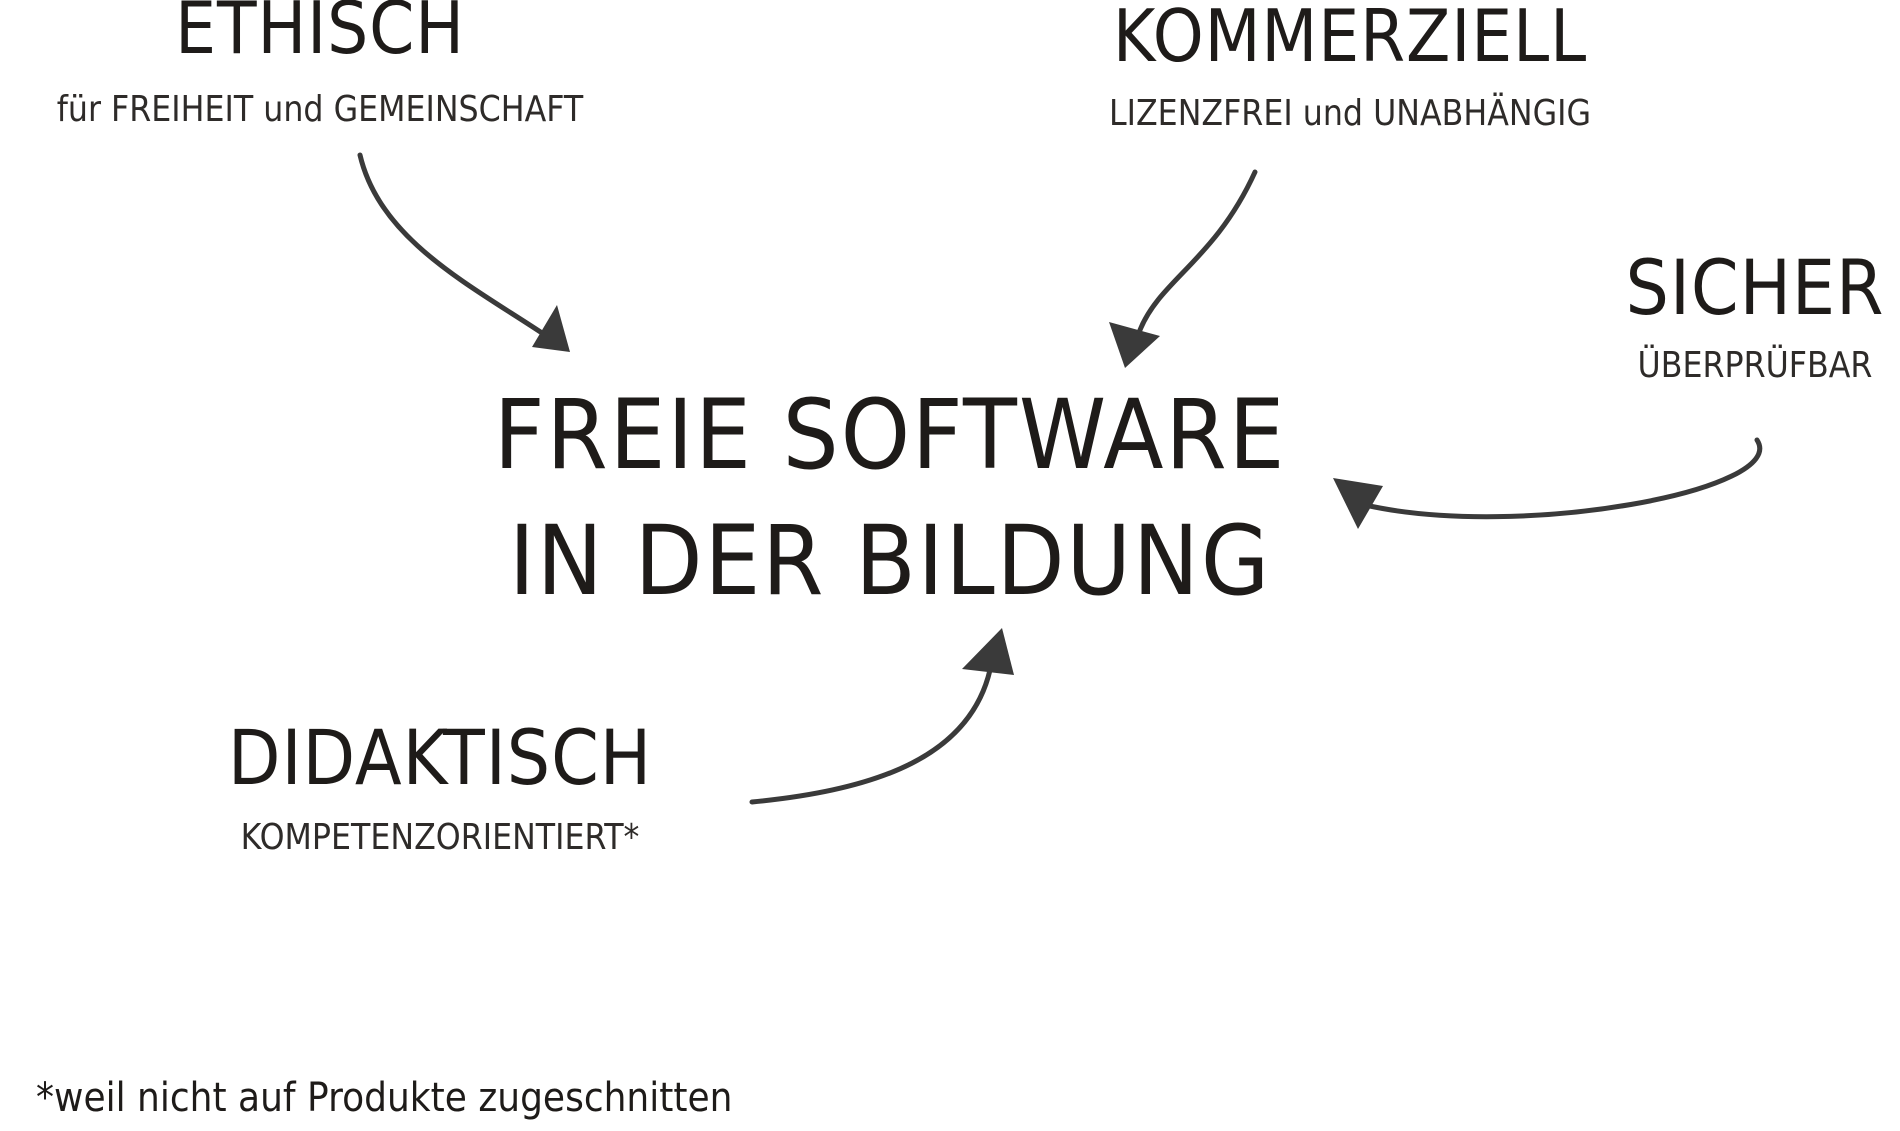  I want to click on node-kommerziell-subtitle: LIZENZFREI und UNABHÄNGIG, so click(1350, 113).